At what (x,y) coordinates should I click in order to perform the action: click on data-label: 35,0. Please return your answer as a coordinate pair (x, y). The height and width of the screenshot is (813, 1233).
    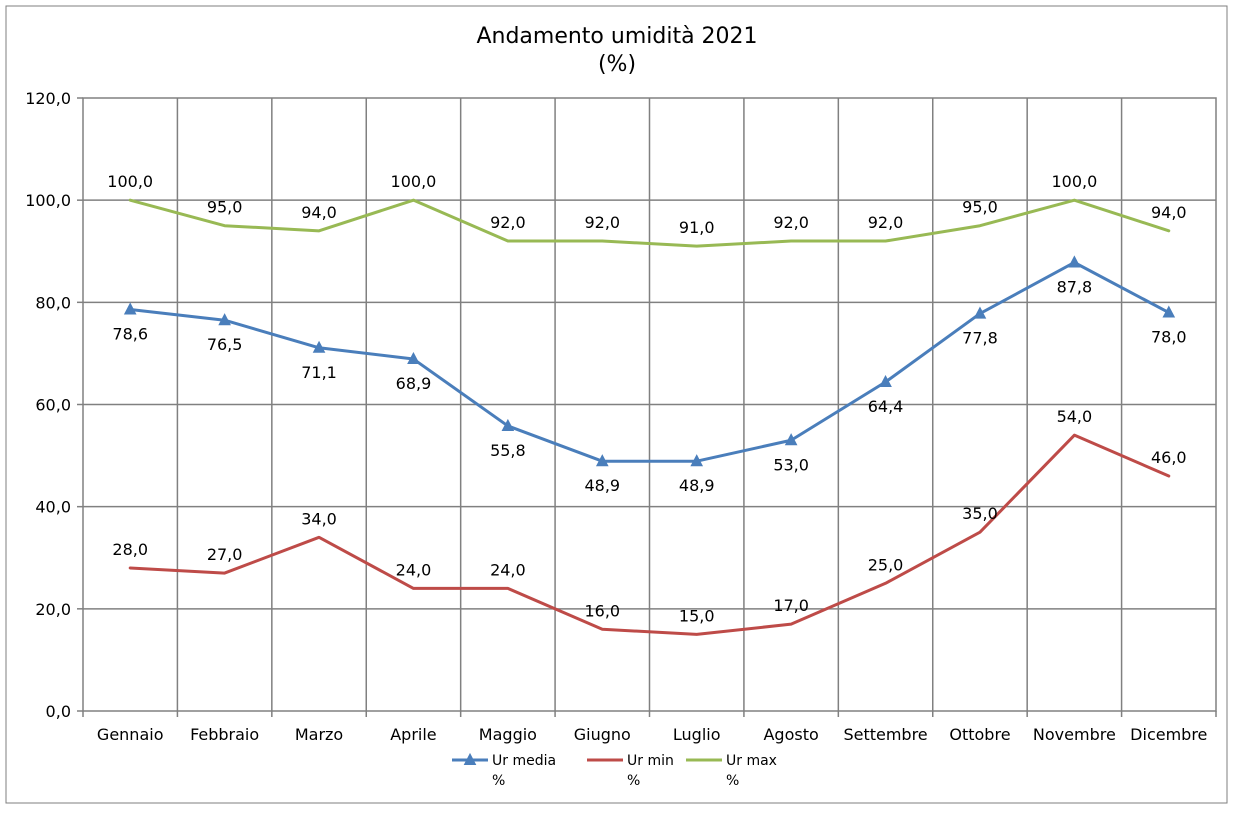
    Looking at the image, I should click on (980, 513).